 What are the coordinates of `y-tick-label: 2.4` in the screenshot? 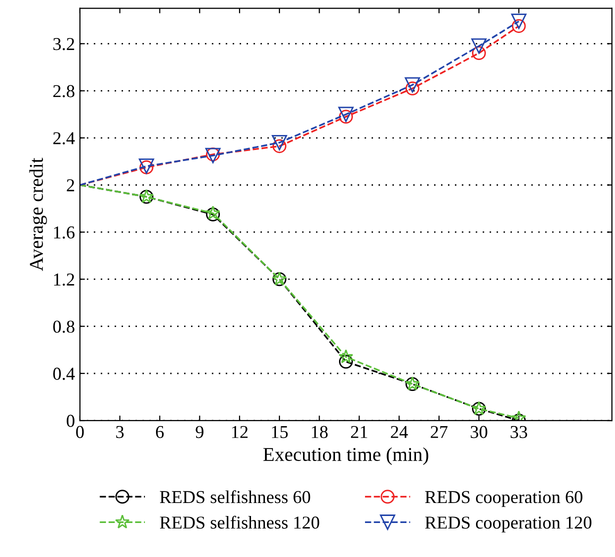 It's located at (64, 138).